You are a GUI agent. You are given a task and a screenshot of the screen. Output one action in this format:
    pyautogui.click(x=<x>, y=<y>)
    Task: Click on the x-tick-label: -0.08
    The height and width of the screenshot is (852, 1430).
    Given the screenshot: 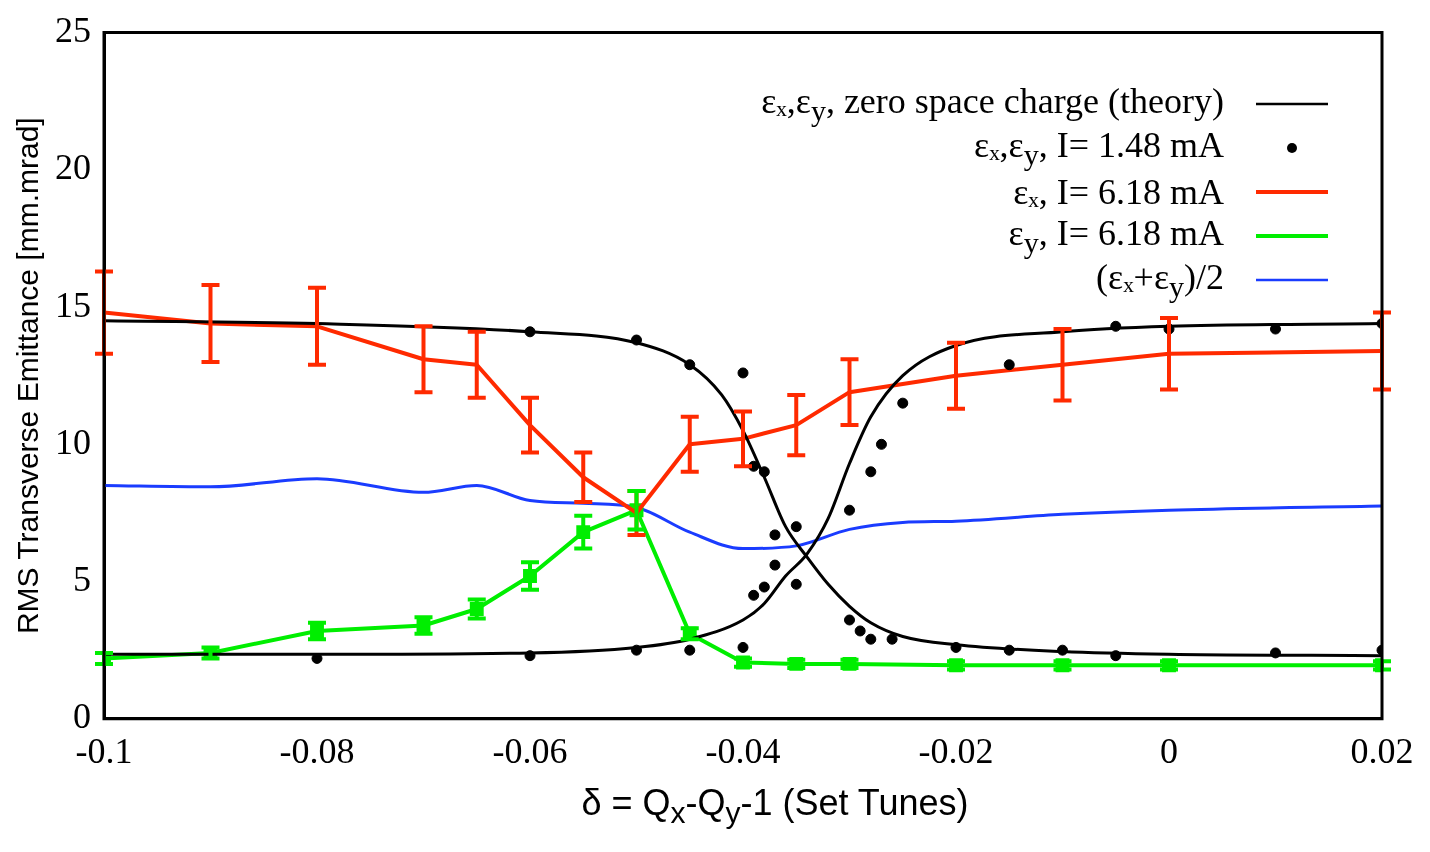 What is the action you would take?
    pyautogui.click(x=317, y=750)
    